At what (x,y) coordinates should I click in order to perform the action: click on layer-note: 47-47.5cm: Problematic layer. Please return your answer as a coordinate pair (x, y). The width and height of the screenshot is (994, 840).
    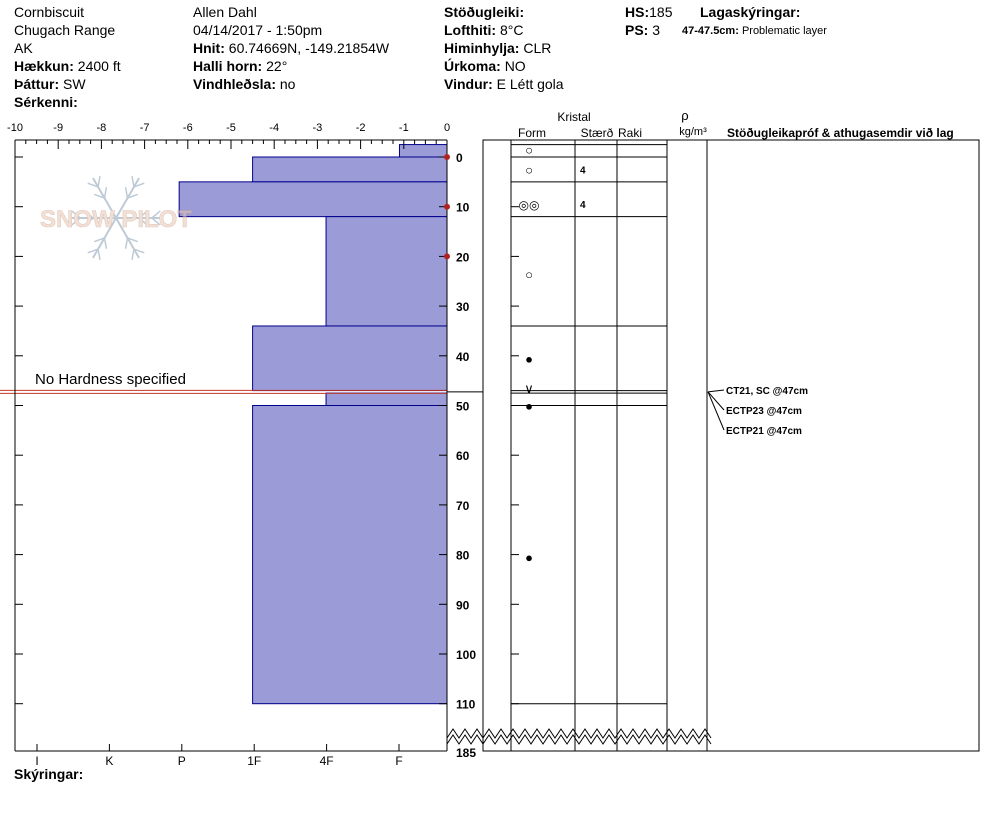
    Looking at the image, I should click on (754, 31).